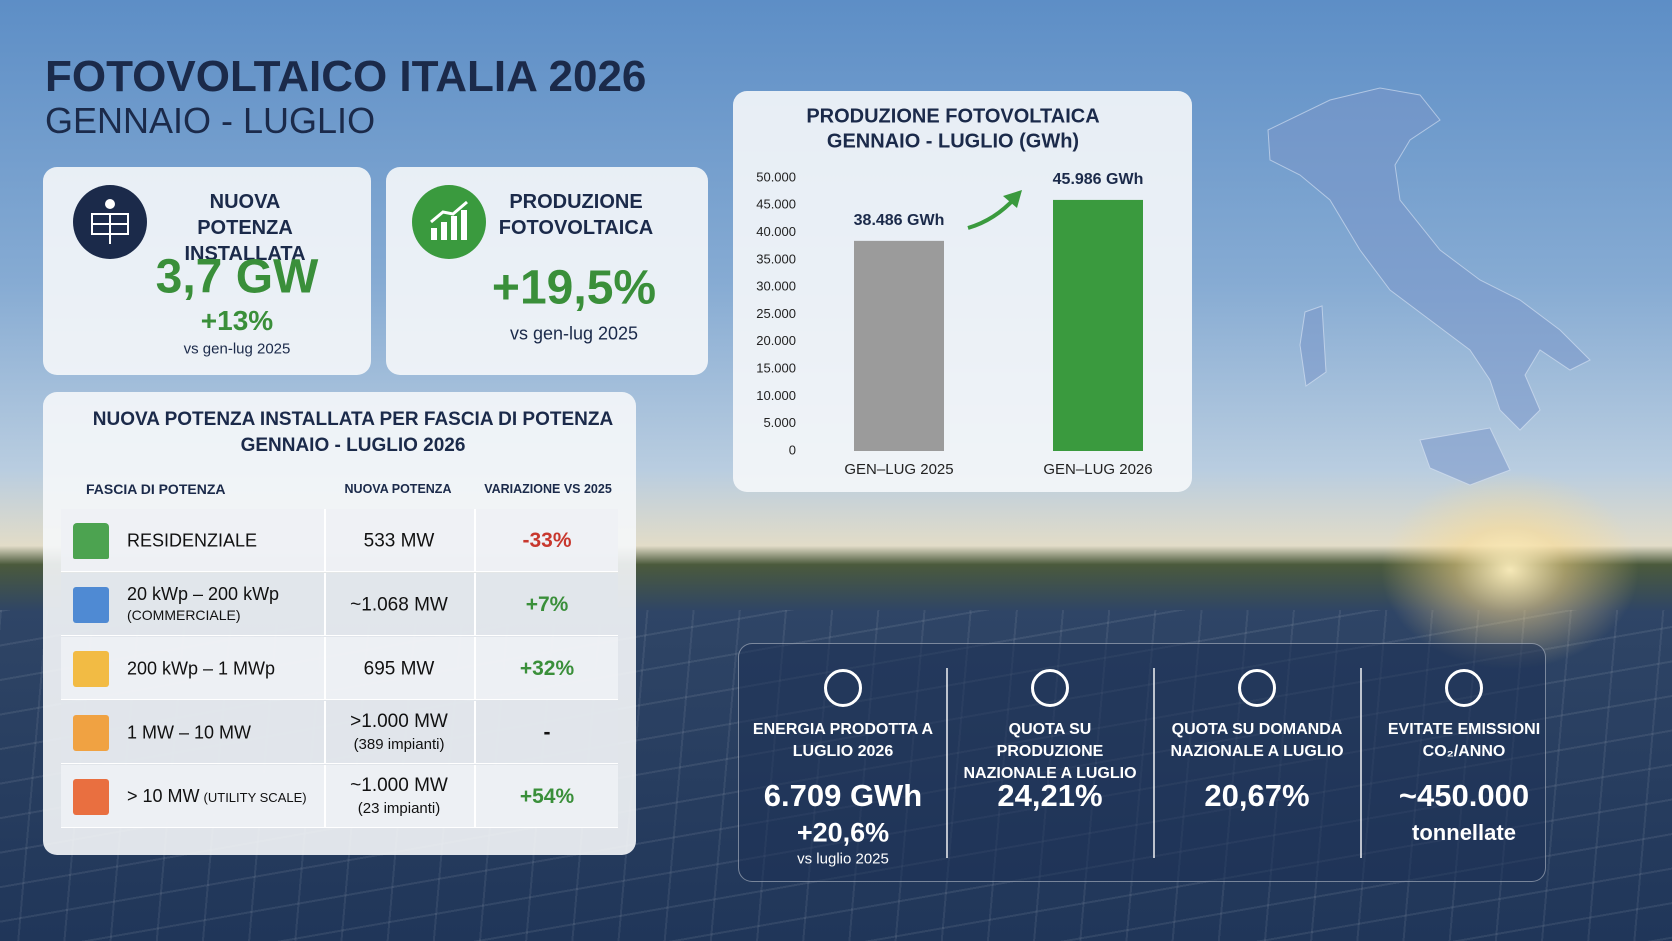 This screenshot has width=1672, height=941. I want to click on power-note: (389 impianti), so click(399, 744).